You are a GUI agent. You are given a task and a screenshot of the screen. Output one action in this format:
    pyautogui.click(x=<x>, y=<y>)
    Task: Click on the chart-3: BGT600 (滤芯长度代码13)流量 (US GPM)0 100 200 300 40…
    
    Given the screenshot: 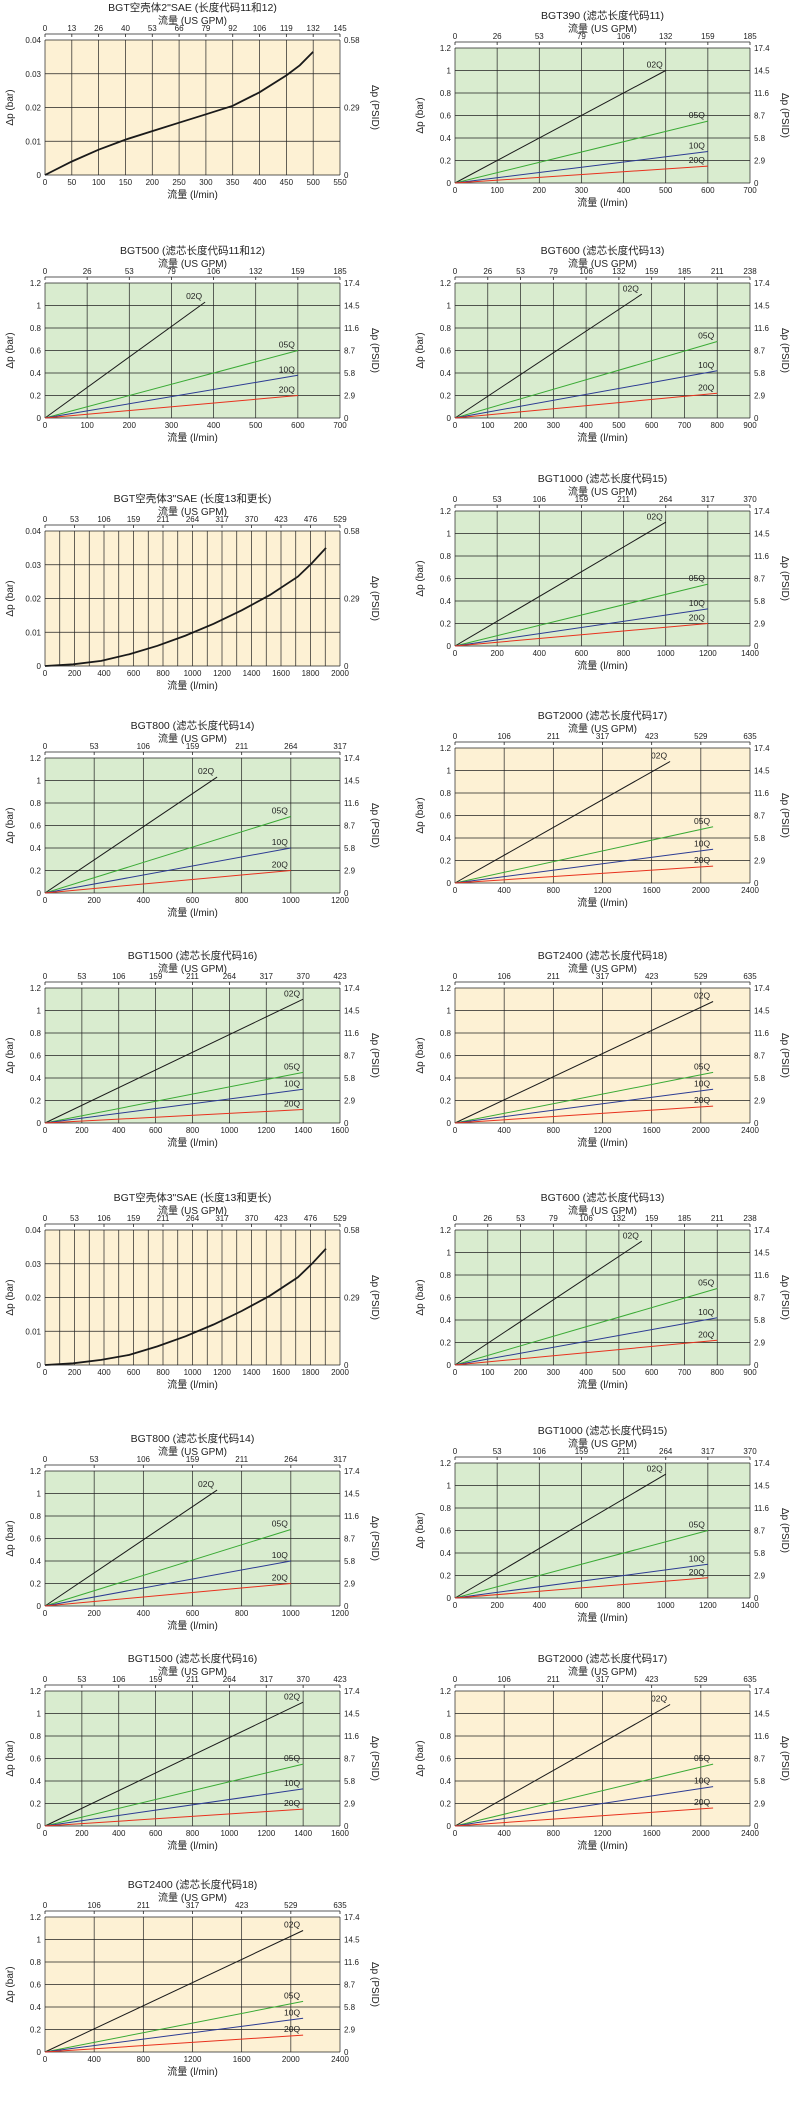 What is the action you would take?
    pyautogui.click(x=602, y=344)
    